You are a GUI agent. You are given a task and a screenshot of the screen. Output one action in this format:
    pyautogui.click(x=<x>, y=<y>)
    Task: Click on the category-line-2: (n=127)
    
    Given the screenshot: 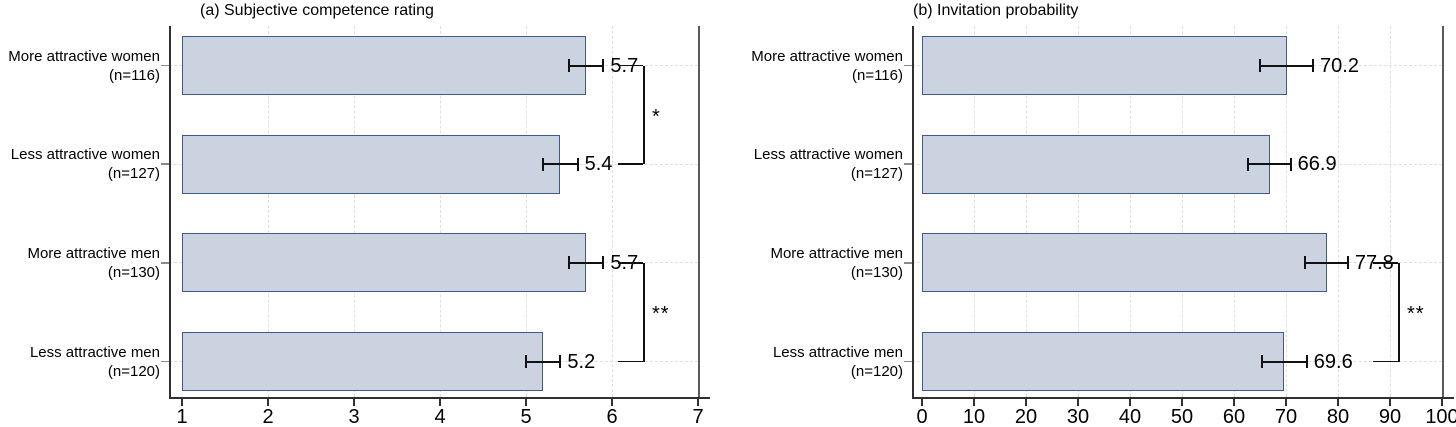 What is the action you would take?
    pyautogui.click(x=133, y=174)
    